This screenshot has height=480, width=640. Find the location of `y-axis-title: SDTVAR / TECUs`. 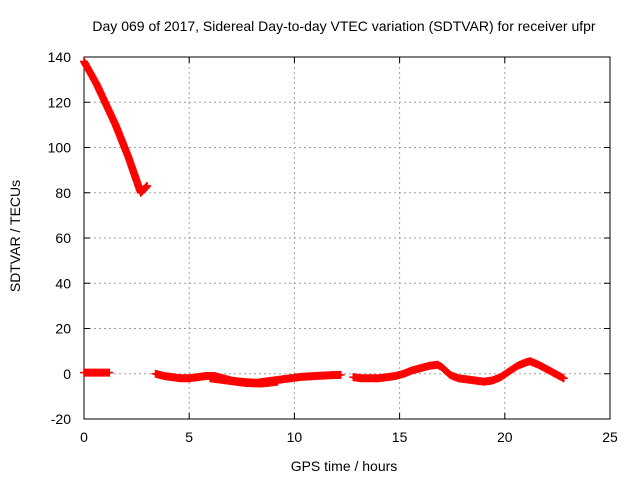

y-axis-title: SDTVAR / TECUs is located at coordinates (15, 236).